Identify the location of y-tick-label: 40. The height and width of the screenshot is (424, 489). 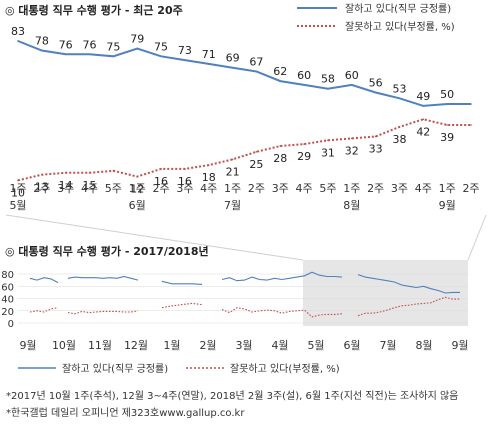
(7, 300).